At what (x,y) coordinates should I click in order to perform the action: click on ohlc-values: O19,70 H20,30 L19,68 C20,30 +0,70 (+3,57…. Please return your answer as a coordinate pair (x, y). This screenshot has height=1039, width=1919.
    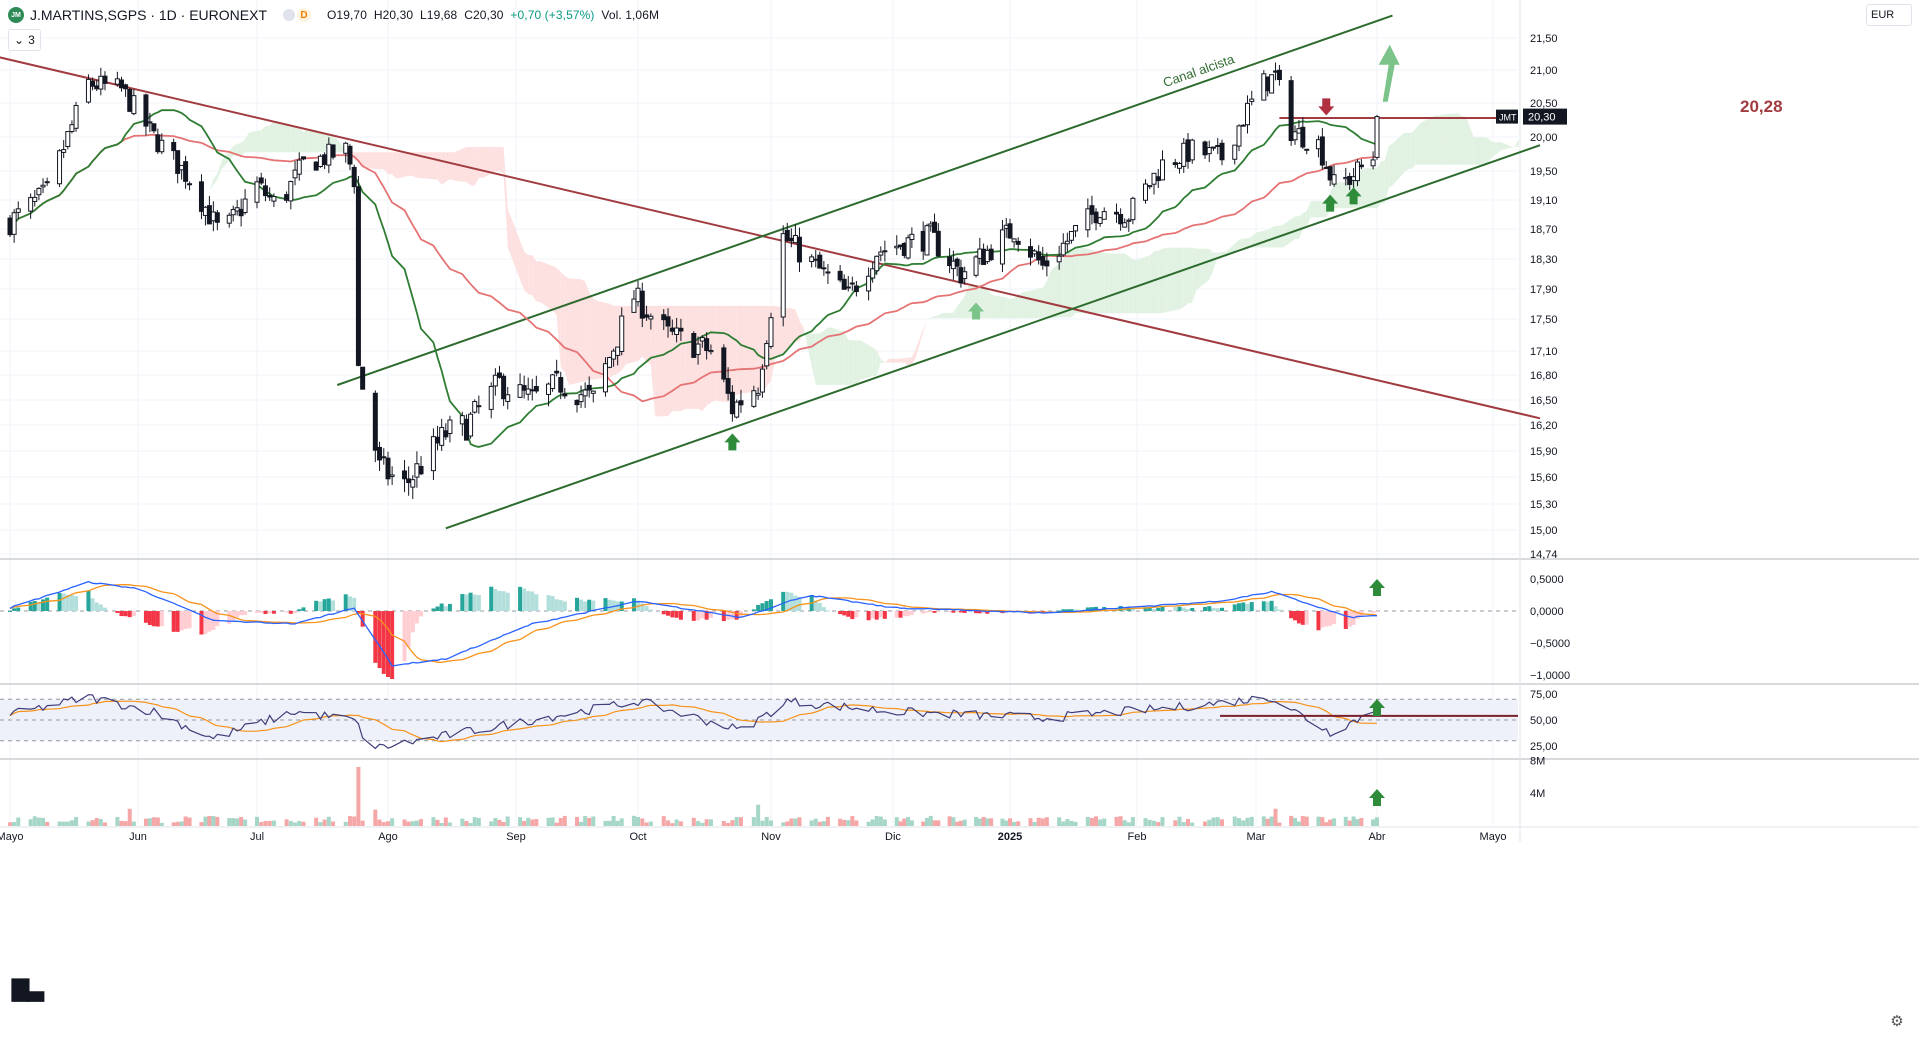
    Looking at the image, I should click on (493, 15).